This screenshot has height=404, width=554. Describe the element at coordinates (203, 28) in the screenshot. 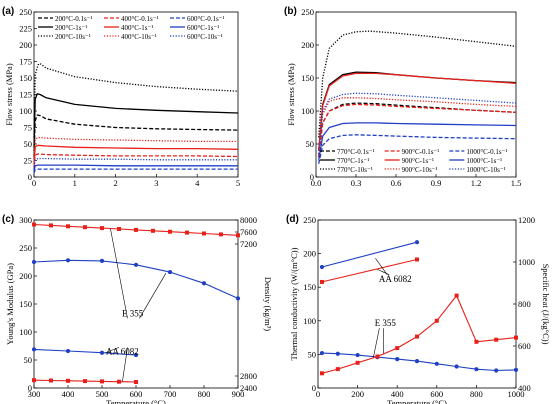

I see `legend-label: 600°C-1s⁻¹` at that location.